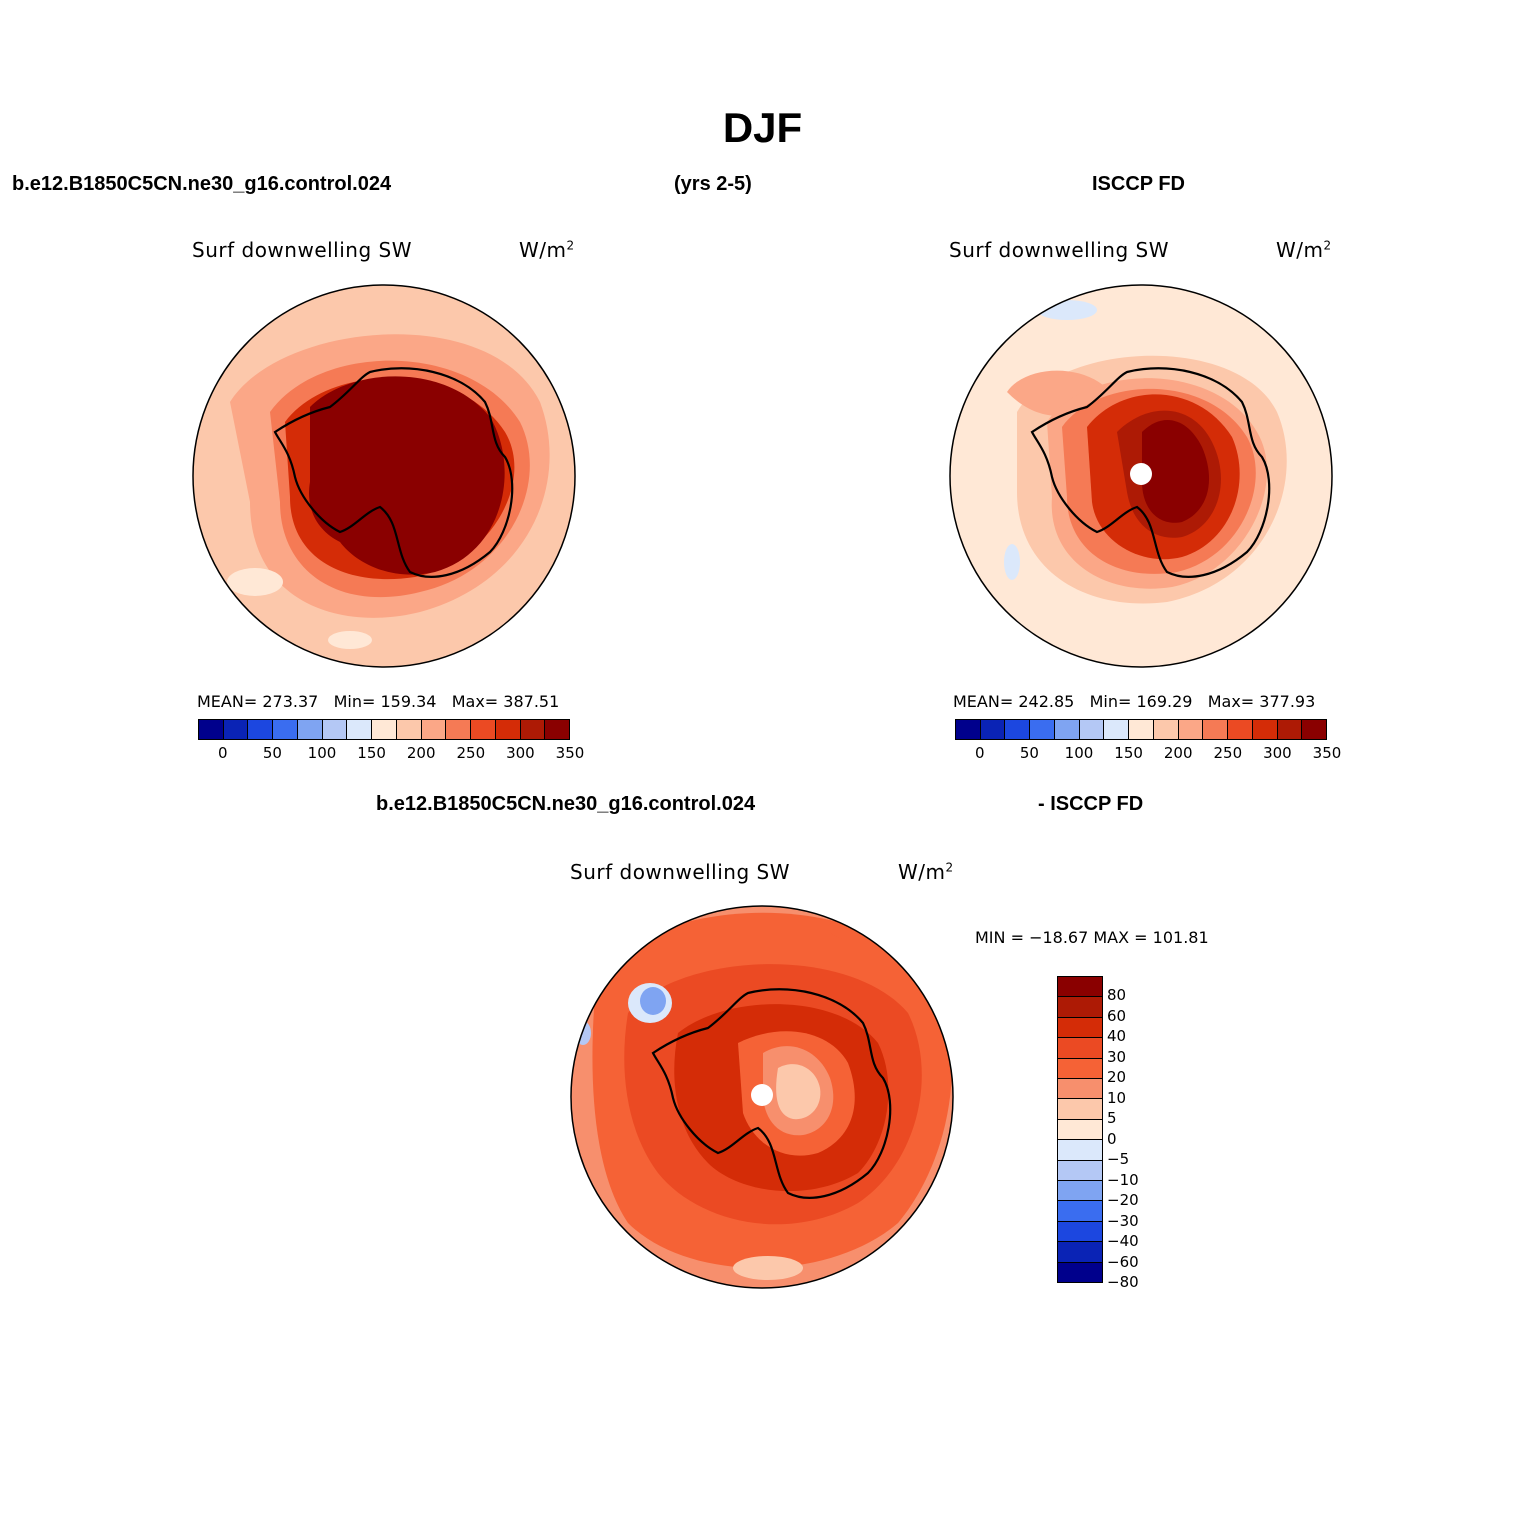 This screenshot has width=1525, height=1525. I want to click on p1-interior, so click(407, 475).